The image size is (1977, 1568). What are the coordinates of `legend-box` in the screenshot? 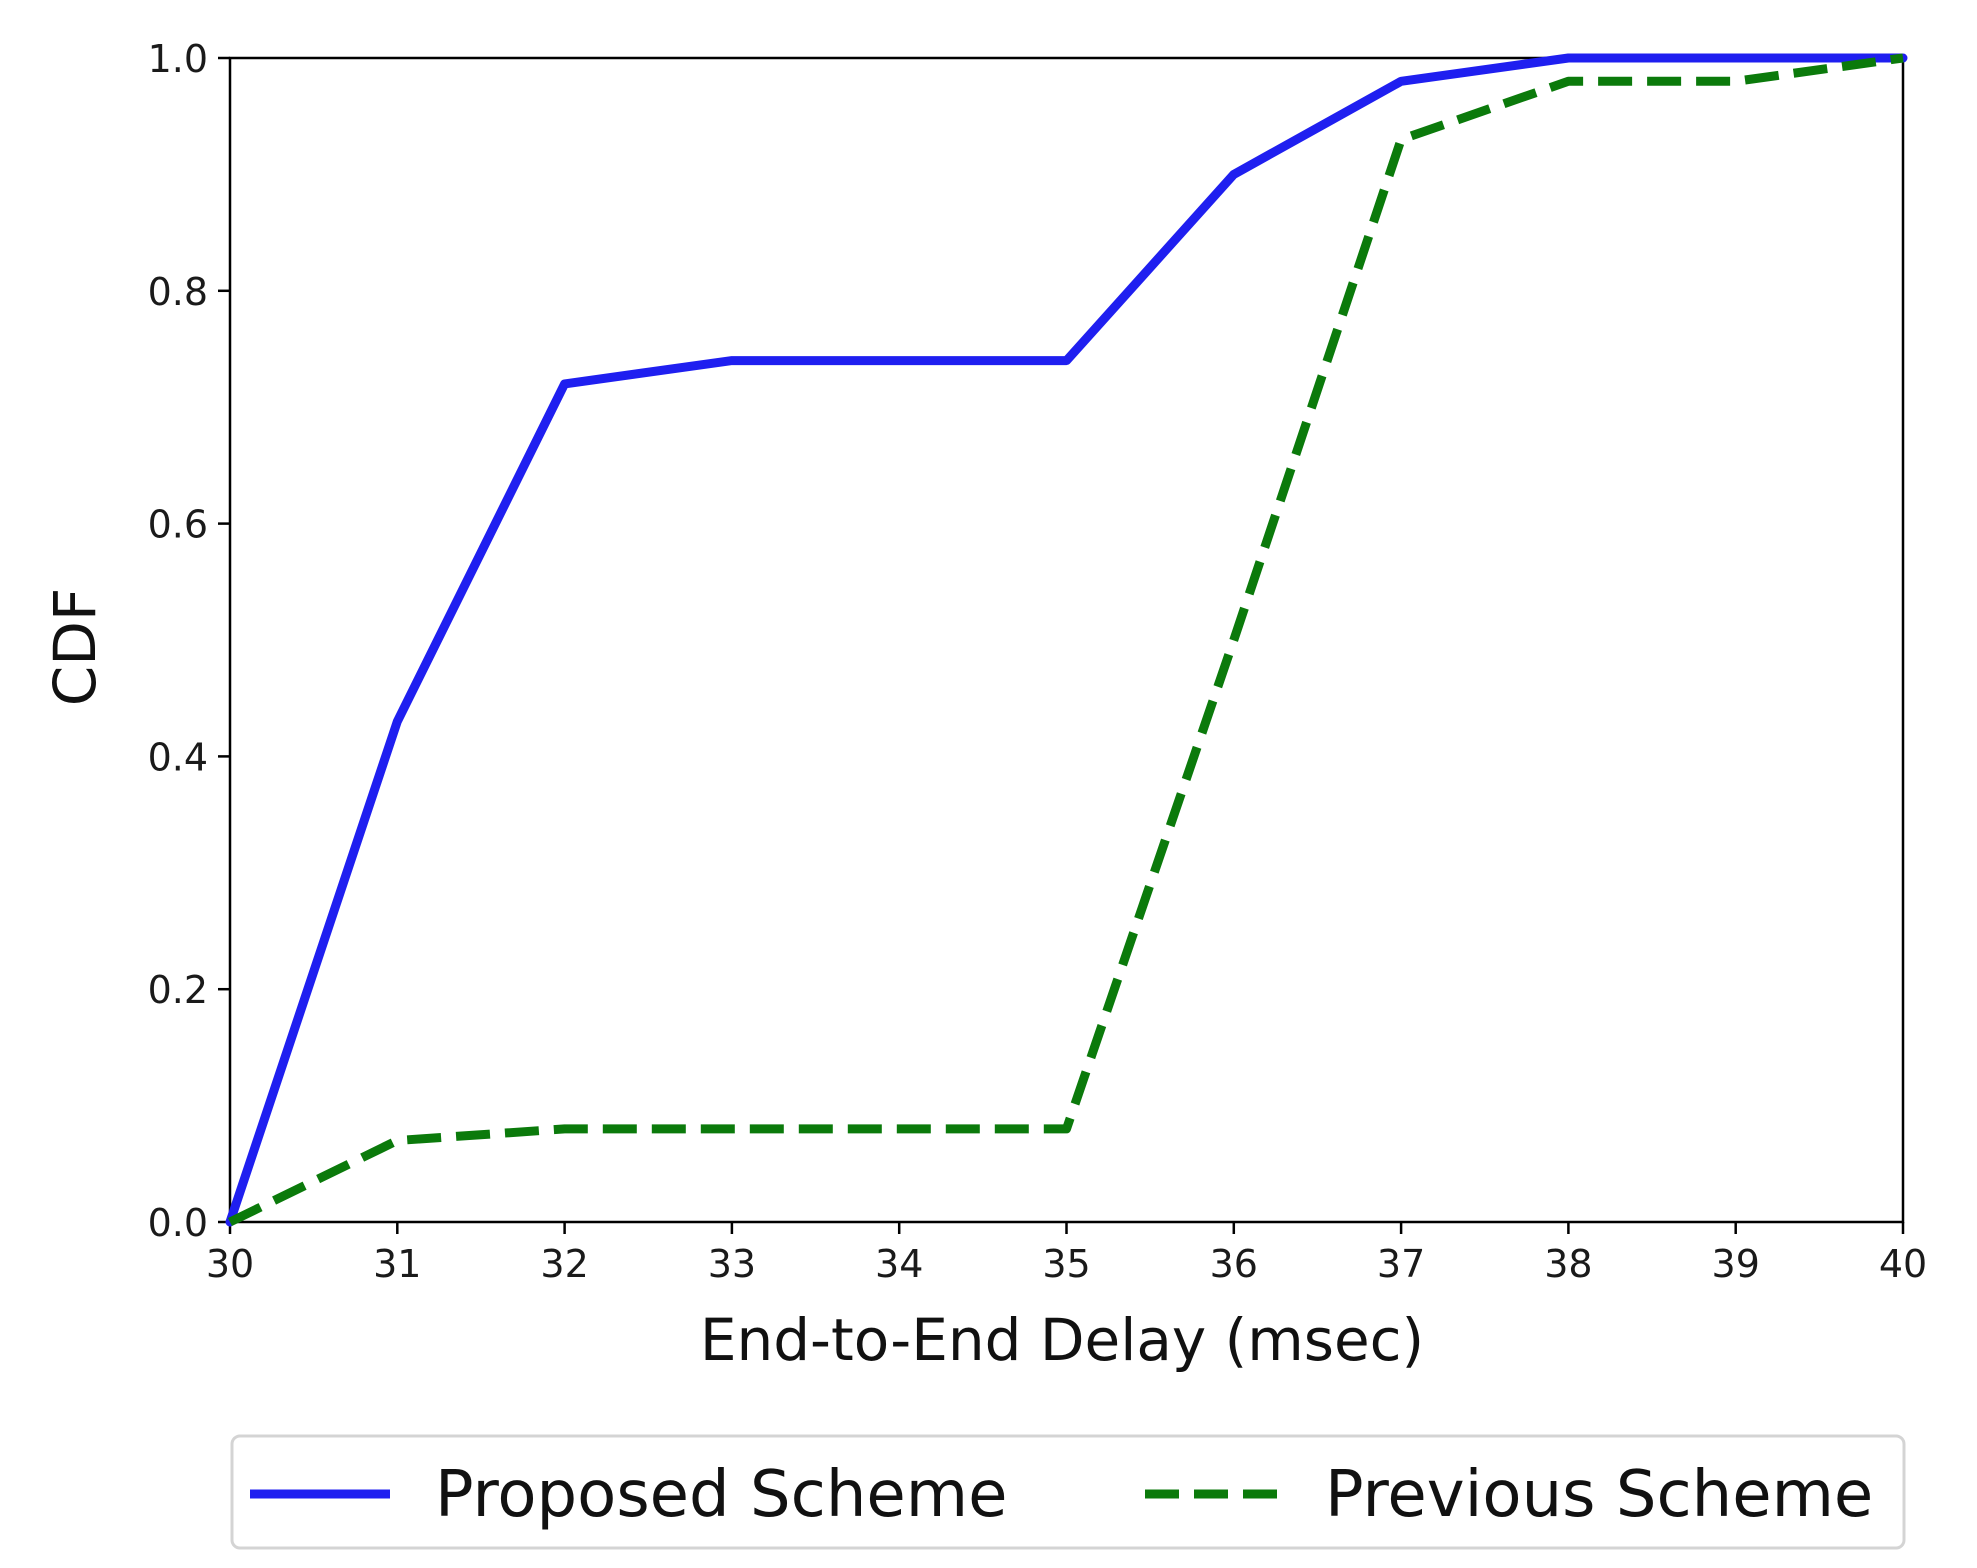 It's located at (1068, 1492).